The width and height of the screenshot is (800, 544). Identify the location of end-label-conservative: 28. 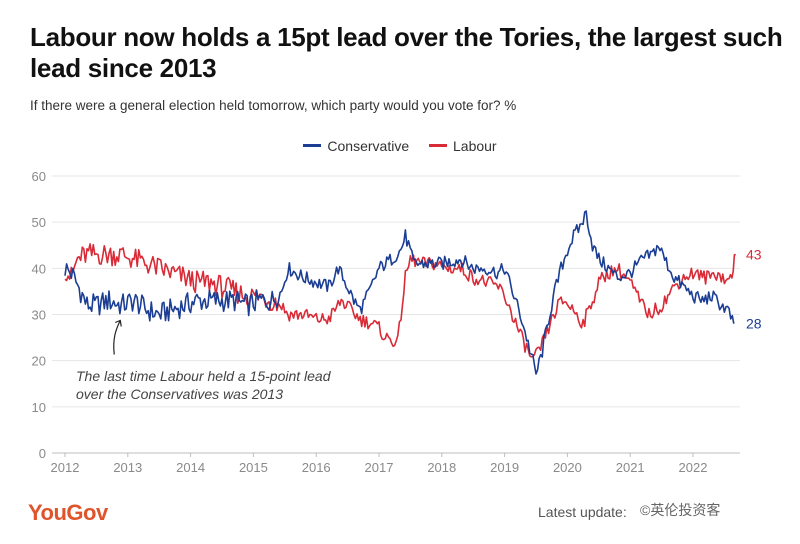
(754, 324).